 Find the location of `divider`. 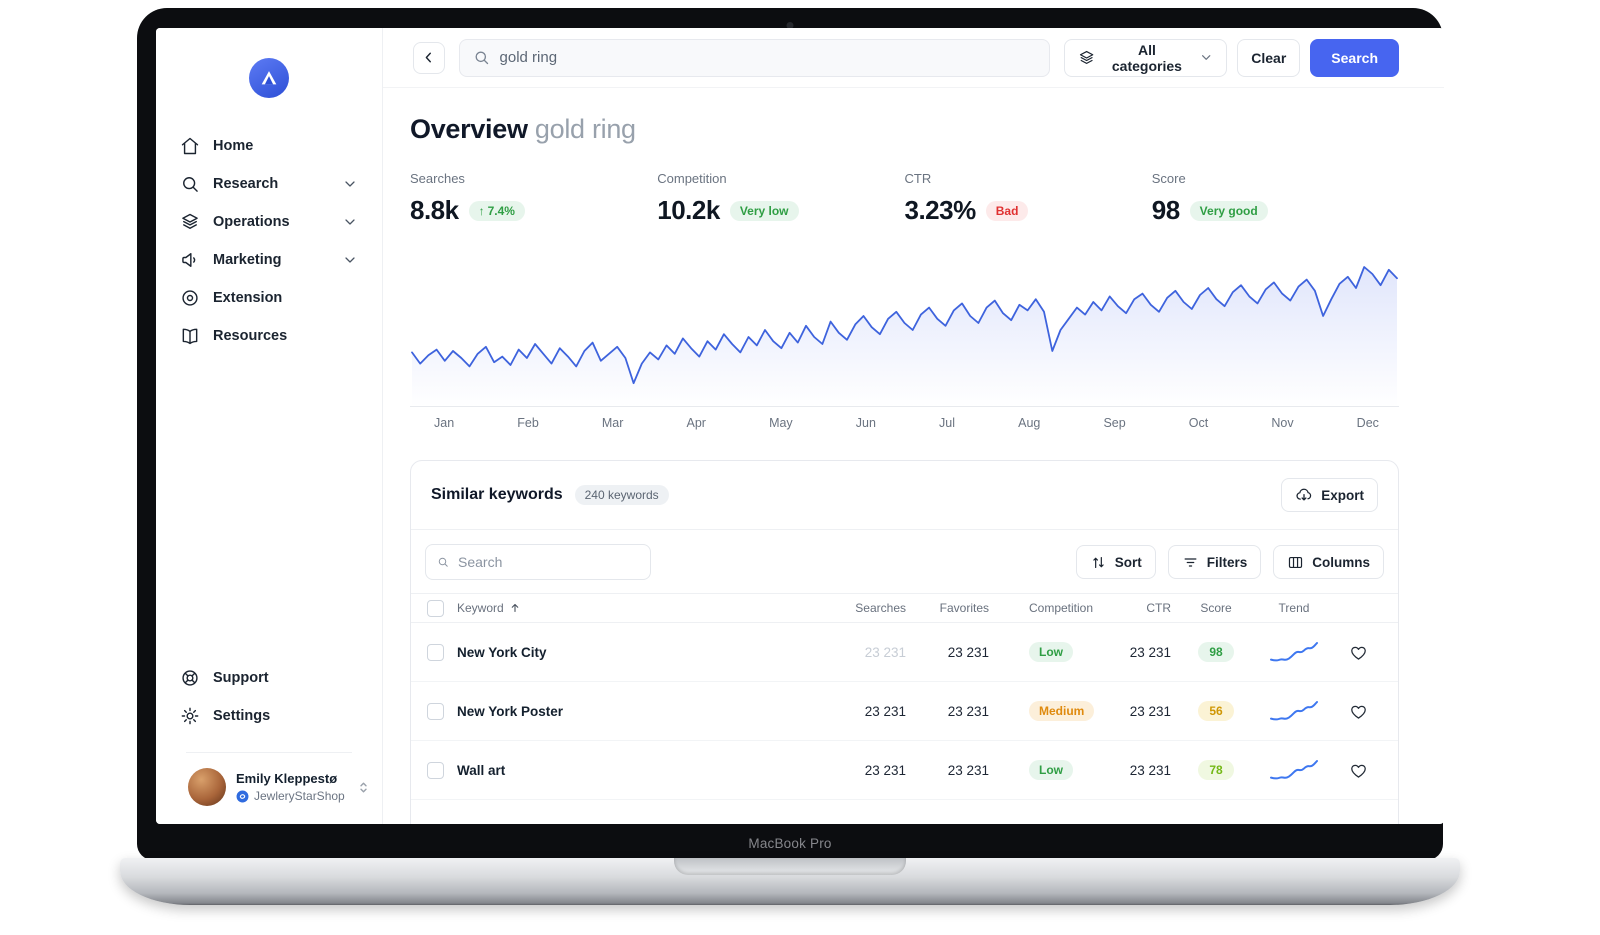

divider is located at coordinates (269, 752).